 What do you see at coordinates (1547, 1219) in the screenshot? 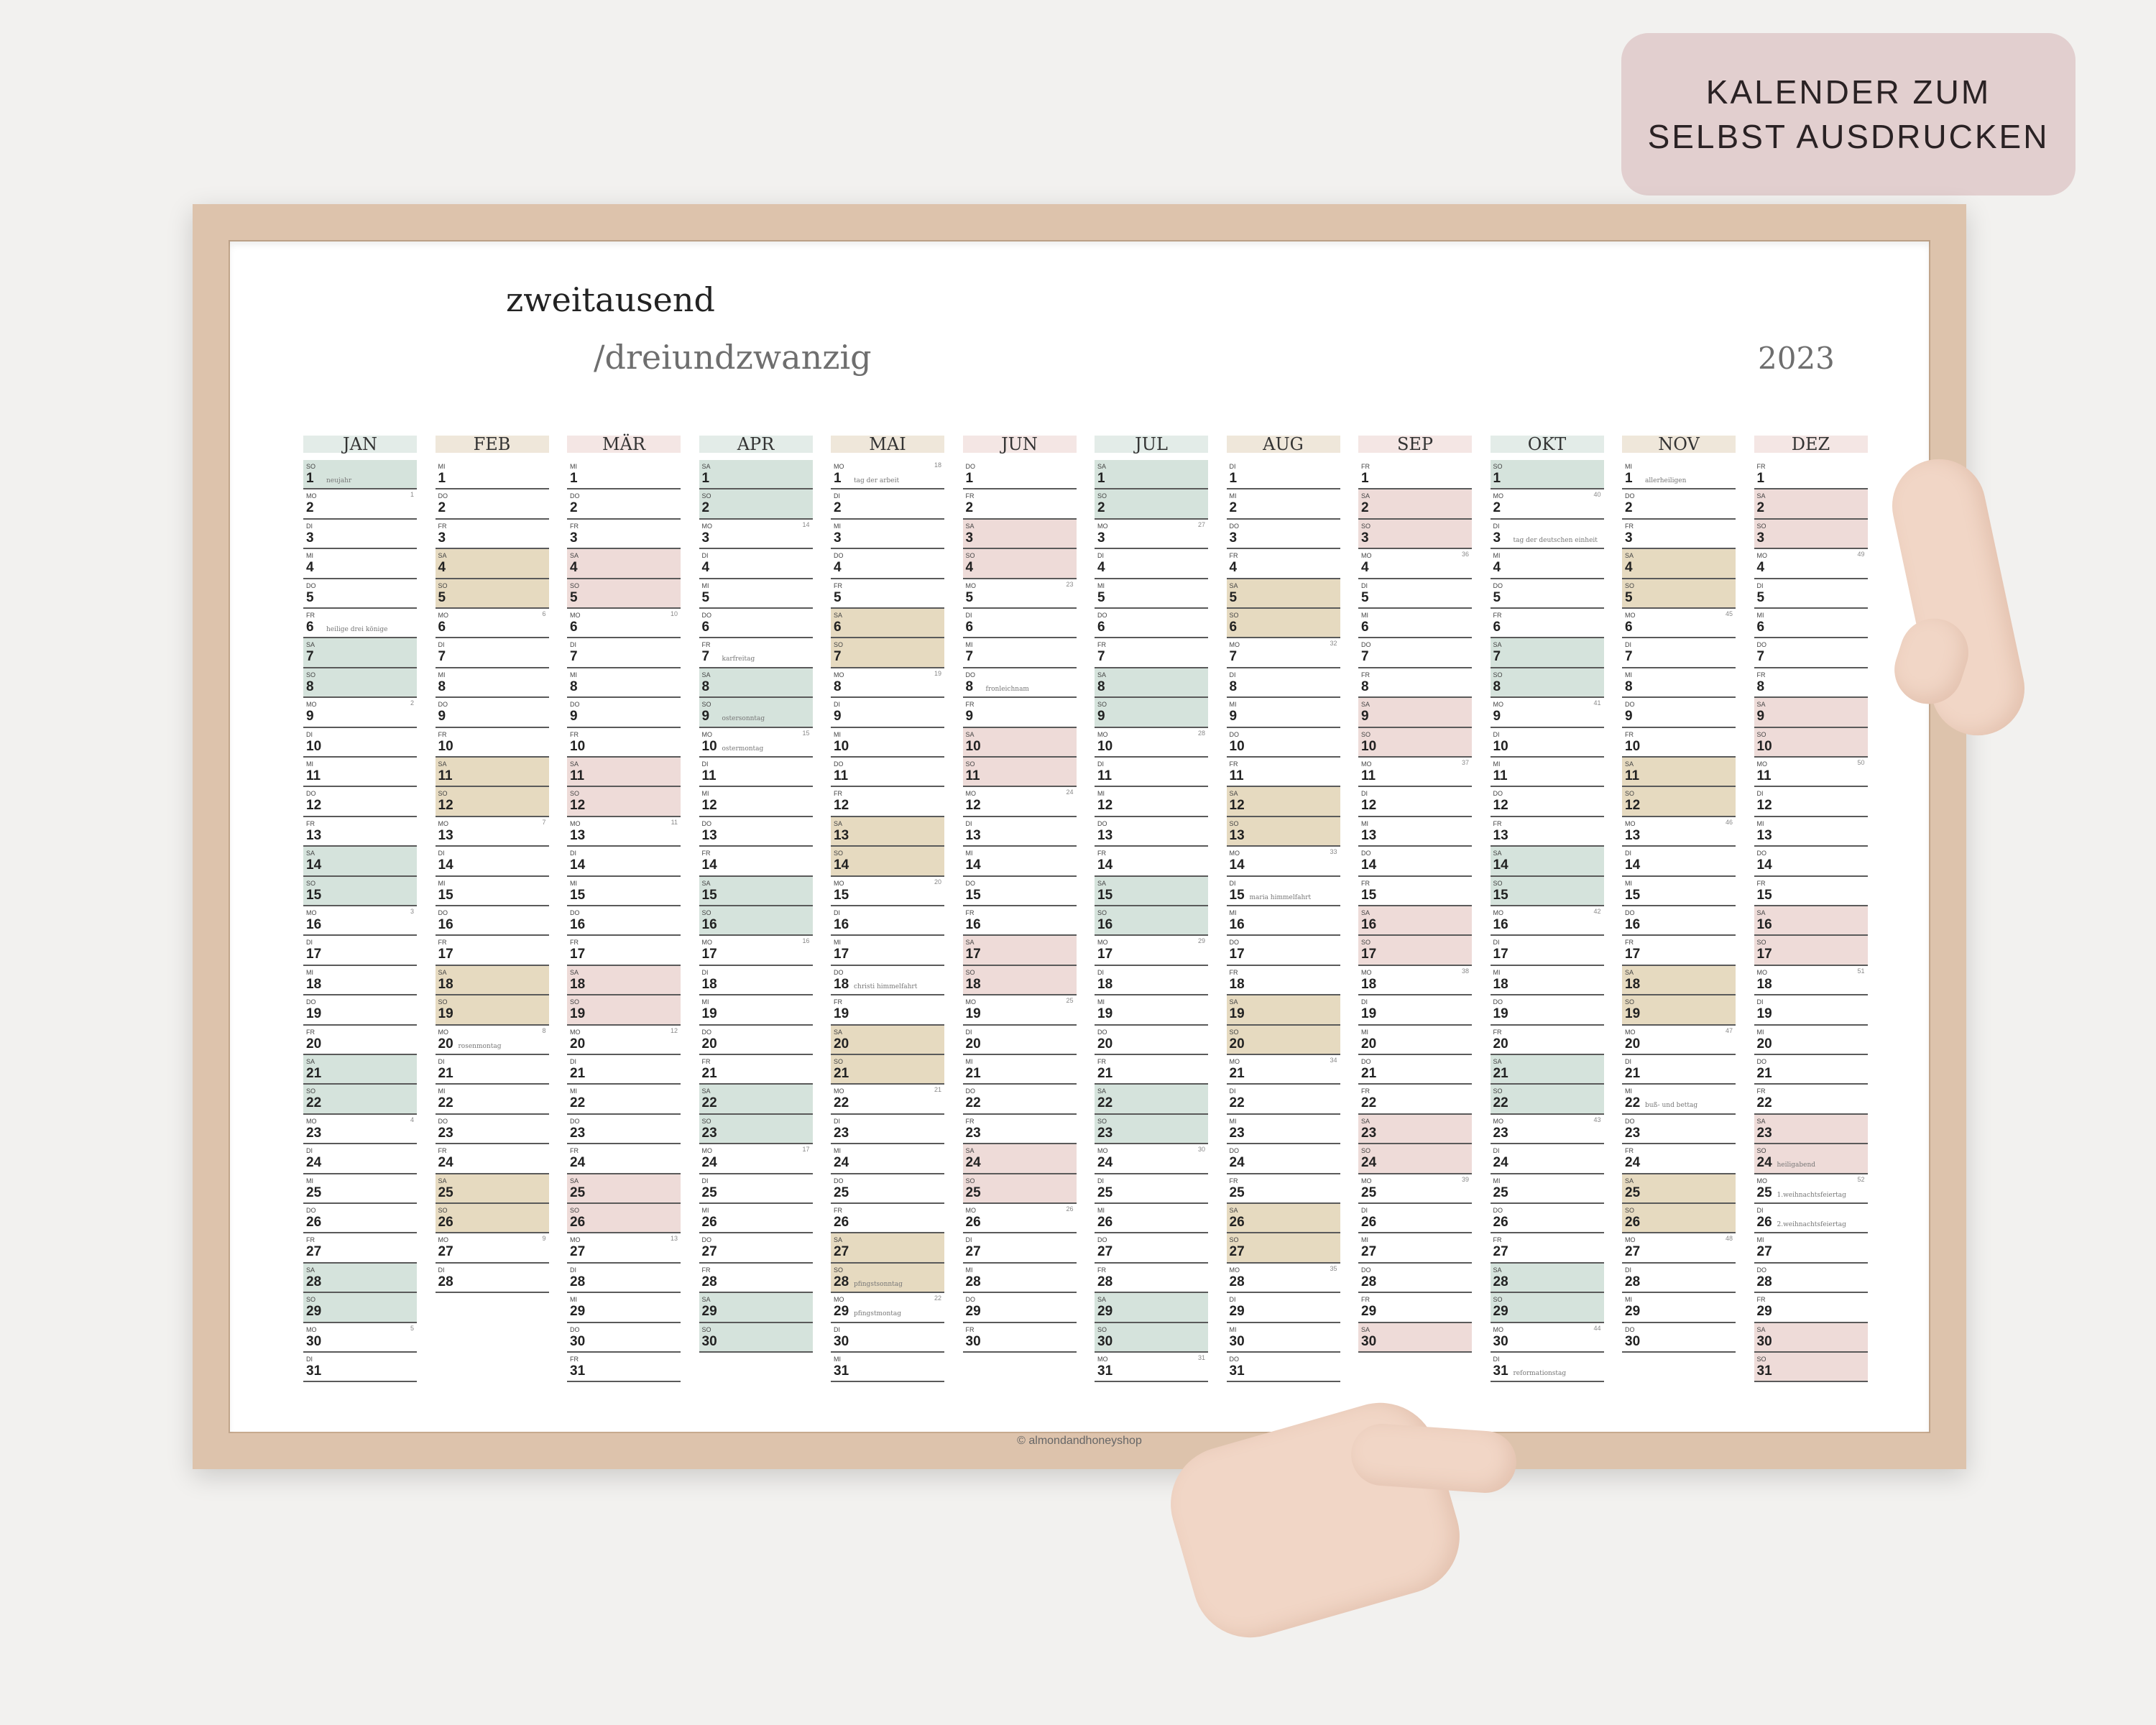
I see `day-row: DO 26` at bounding box center [1547, 1219].